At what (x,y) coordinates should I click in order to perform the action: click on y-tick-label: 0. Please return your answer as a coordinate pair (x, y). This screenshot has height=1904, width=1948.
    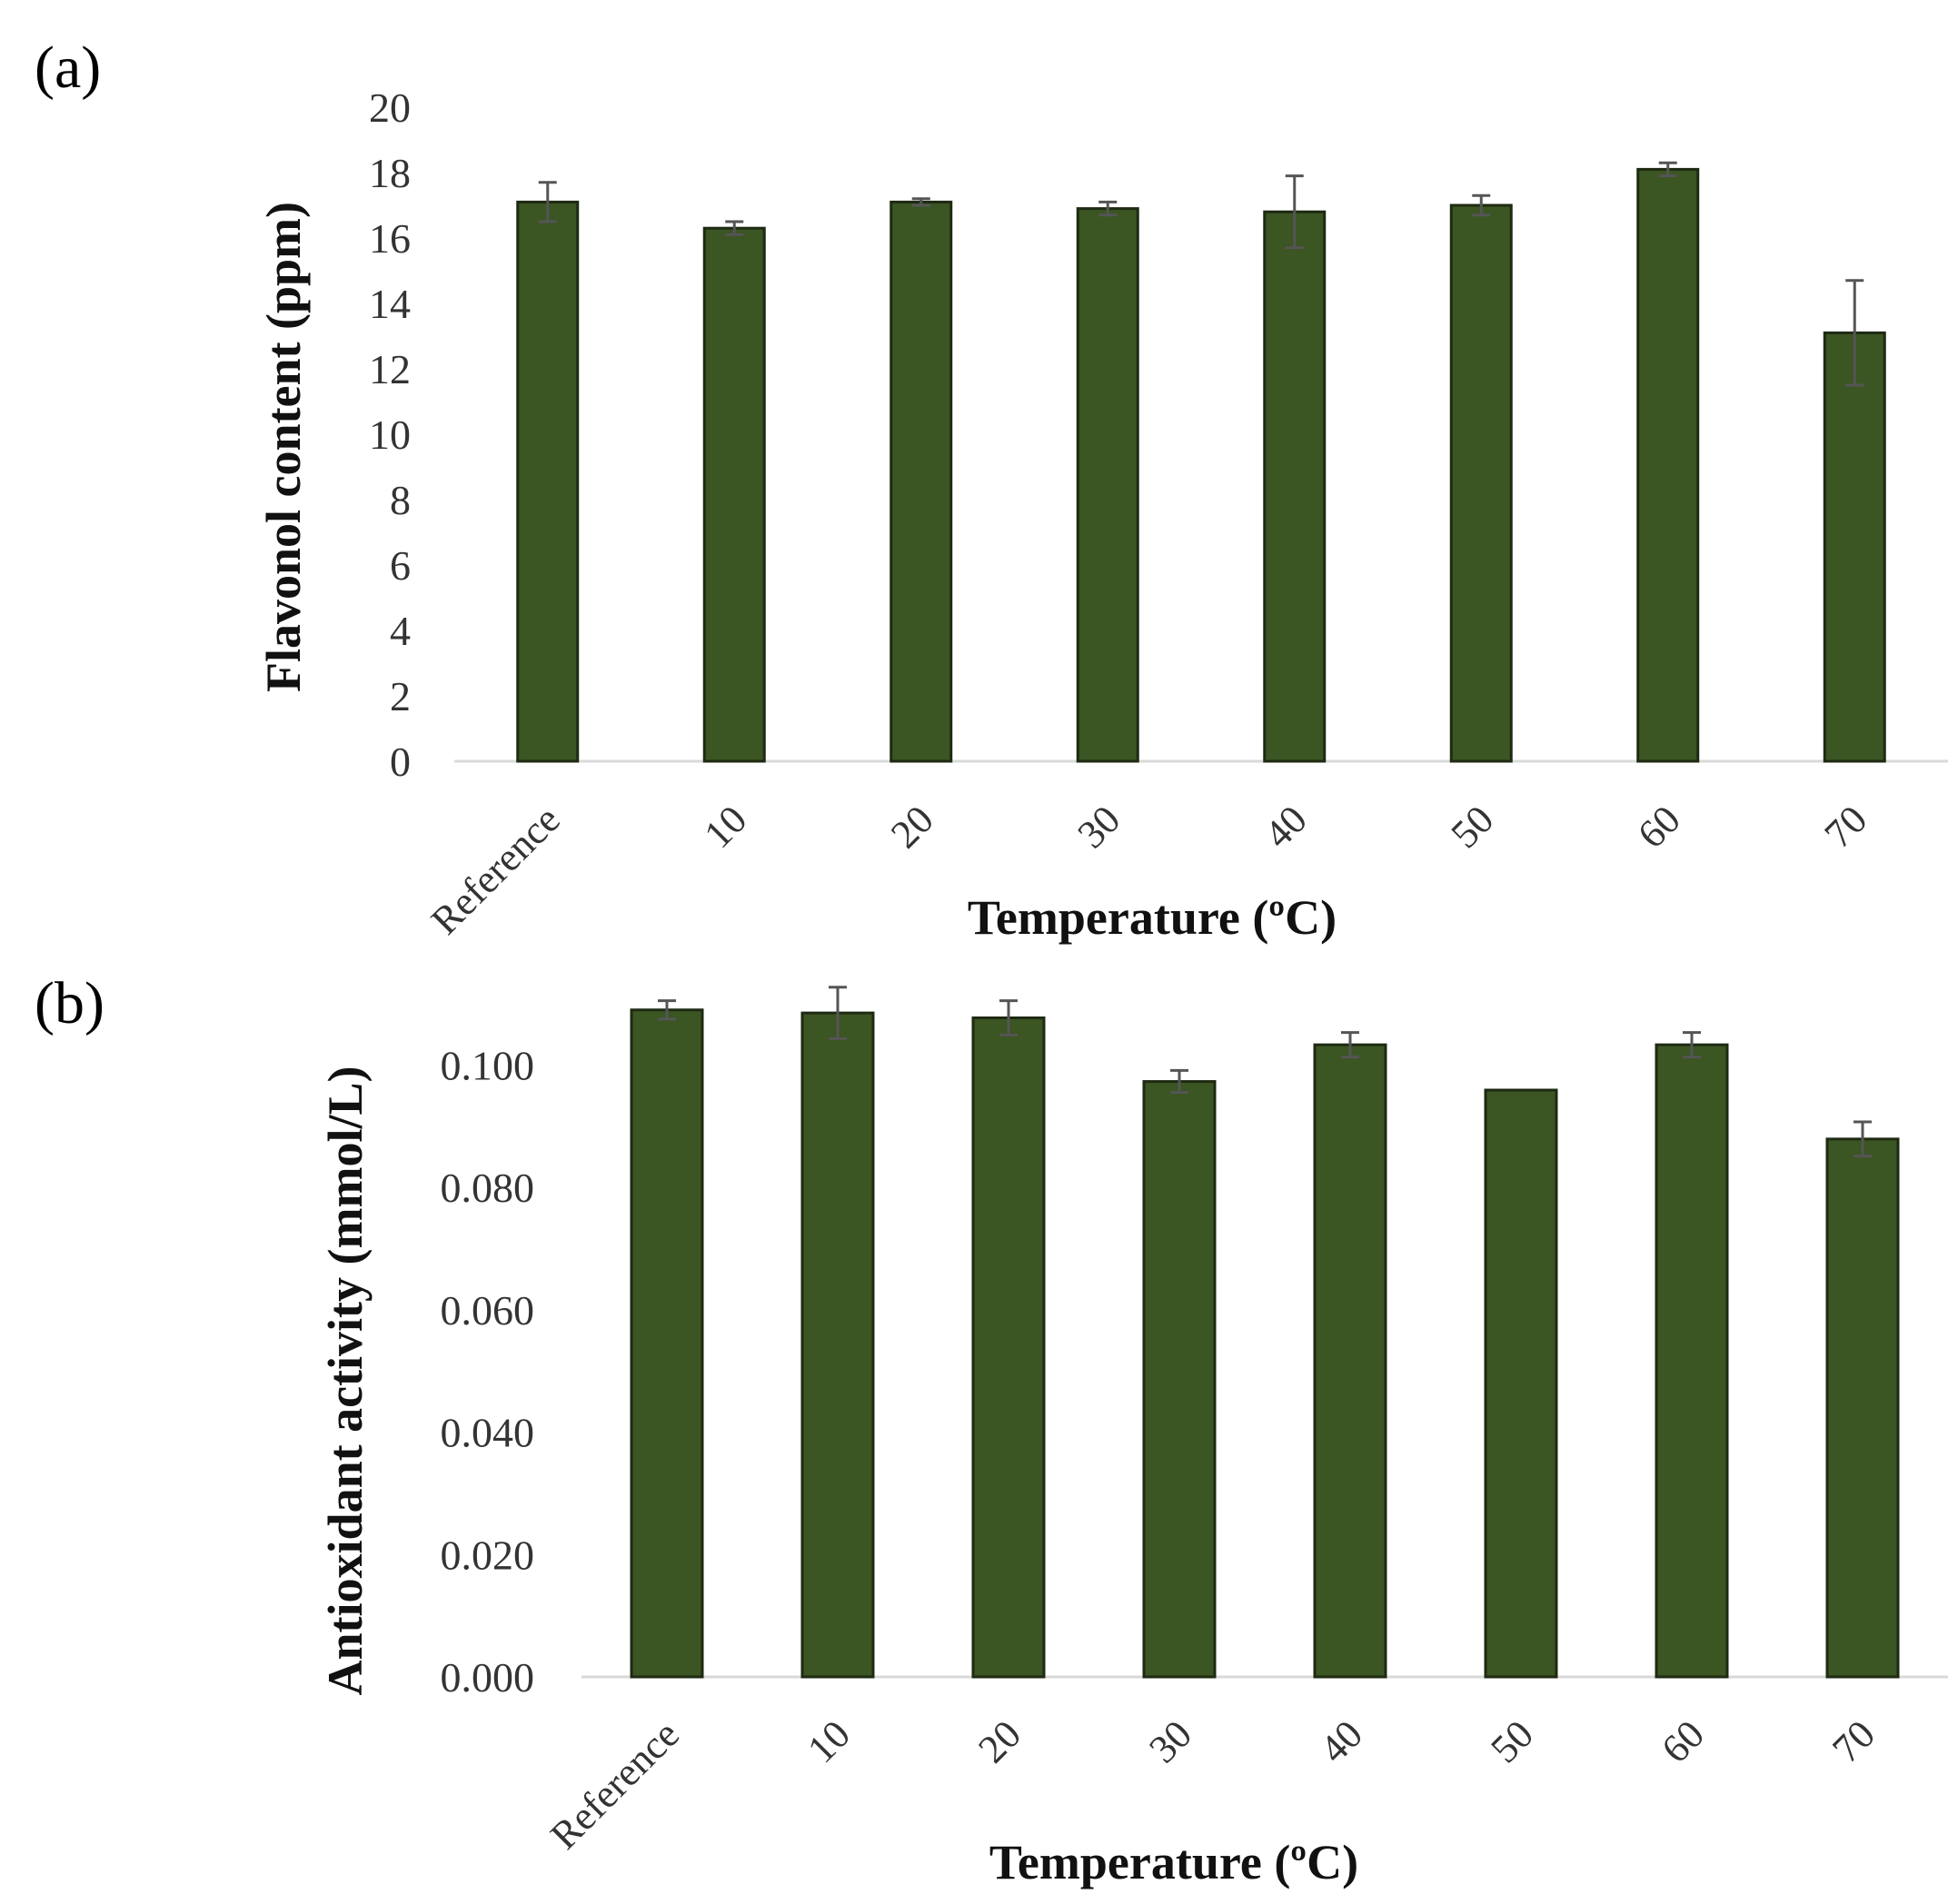
    Looking at the image, I should click on (401, 762).